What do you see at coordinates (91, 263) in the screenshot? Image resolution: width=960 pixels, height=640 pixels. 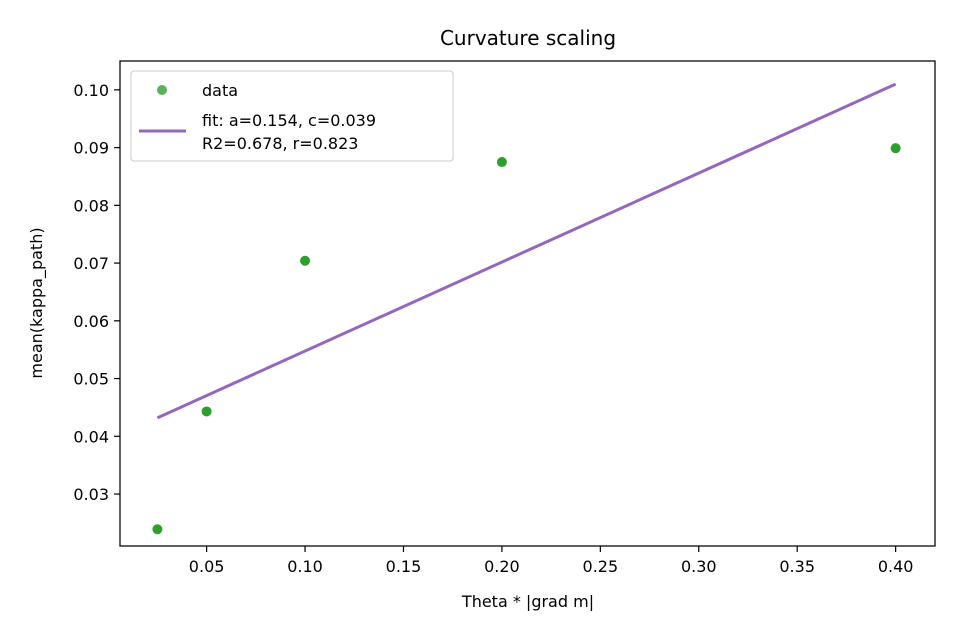 I see `y-tick-label: 0.07` at bounding box center [91, 263].